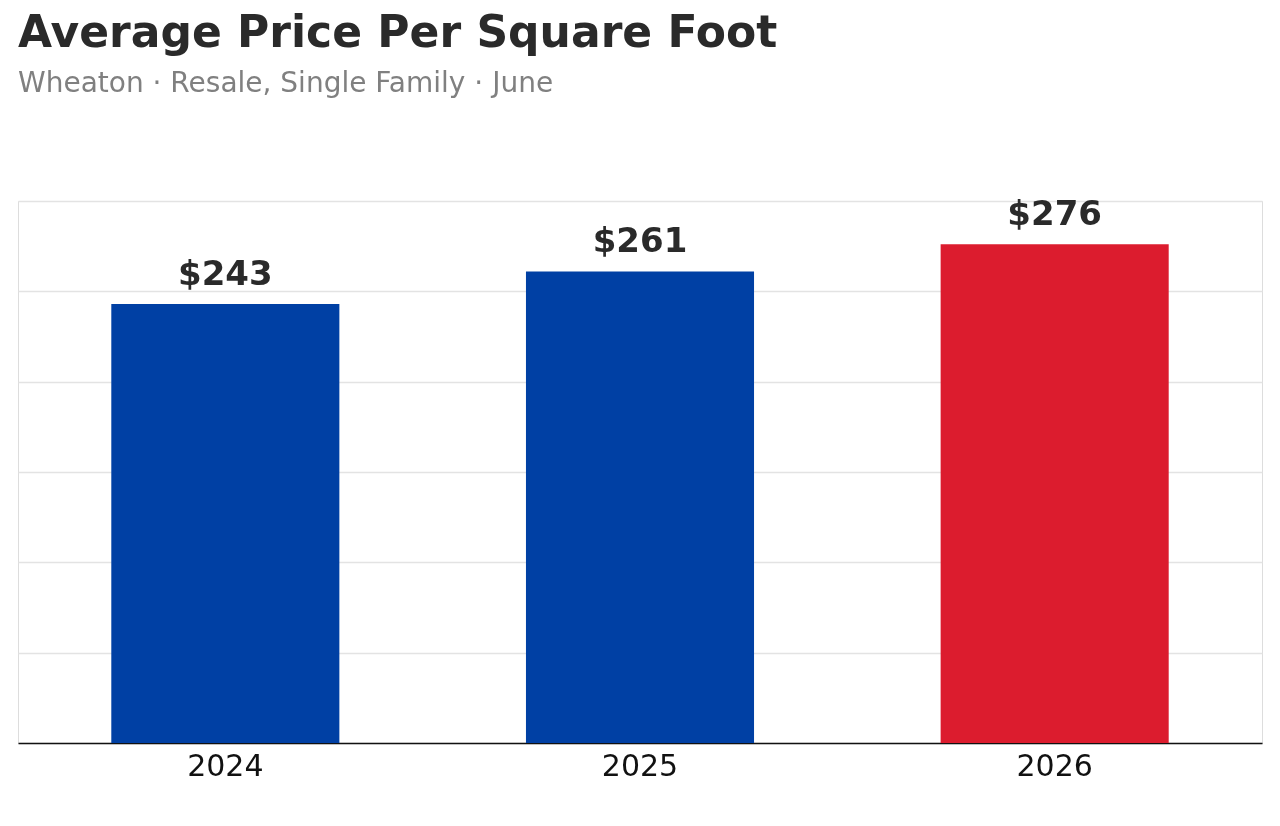 The height and width of the screenshot is (826, 1280). I want to click on data-label: $276, so click(1054, 213).